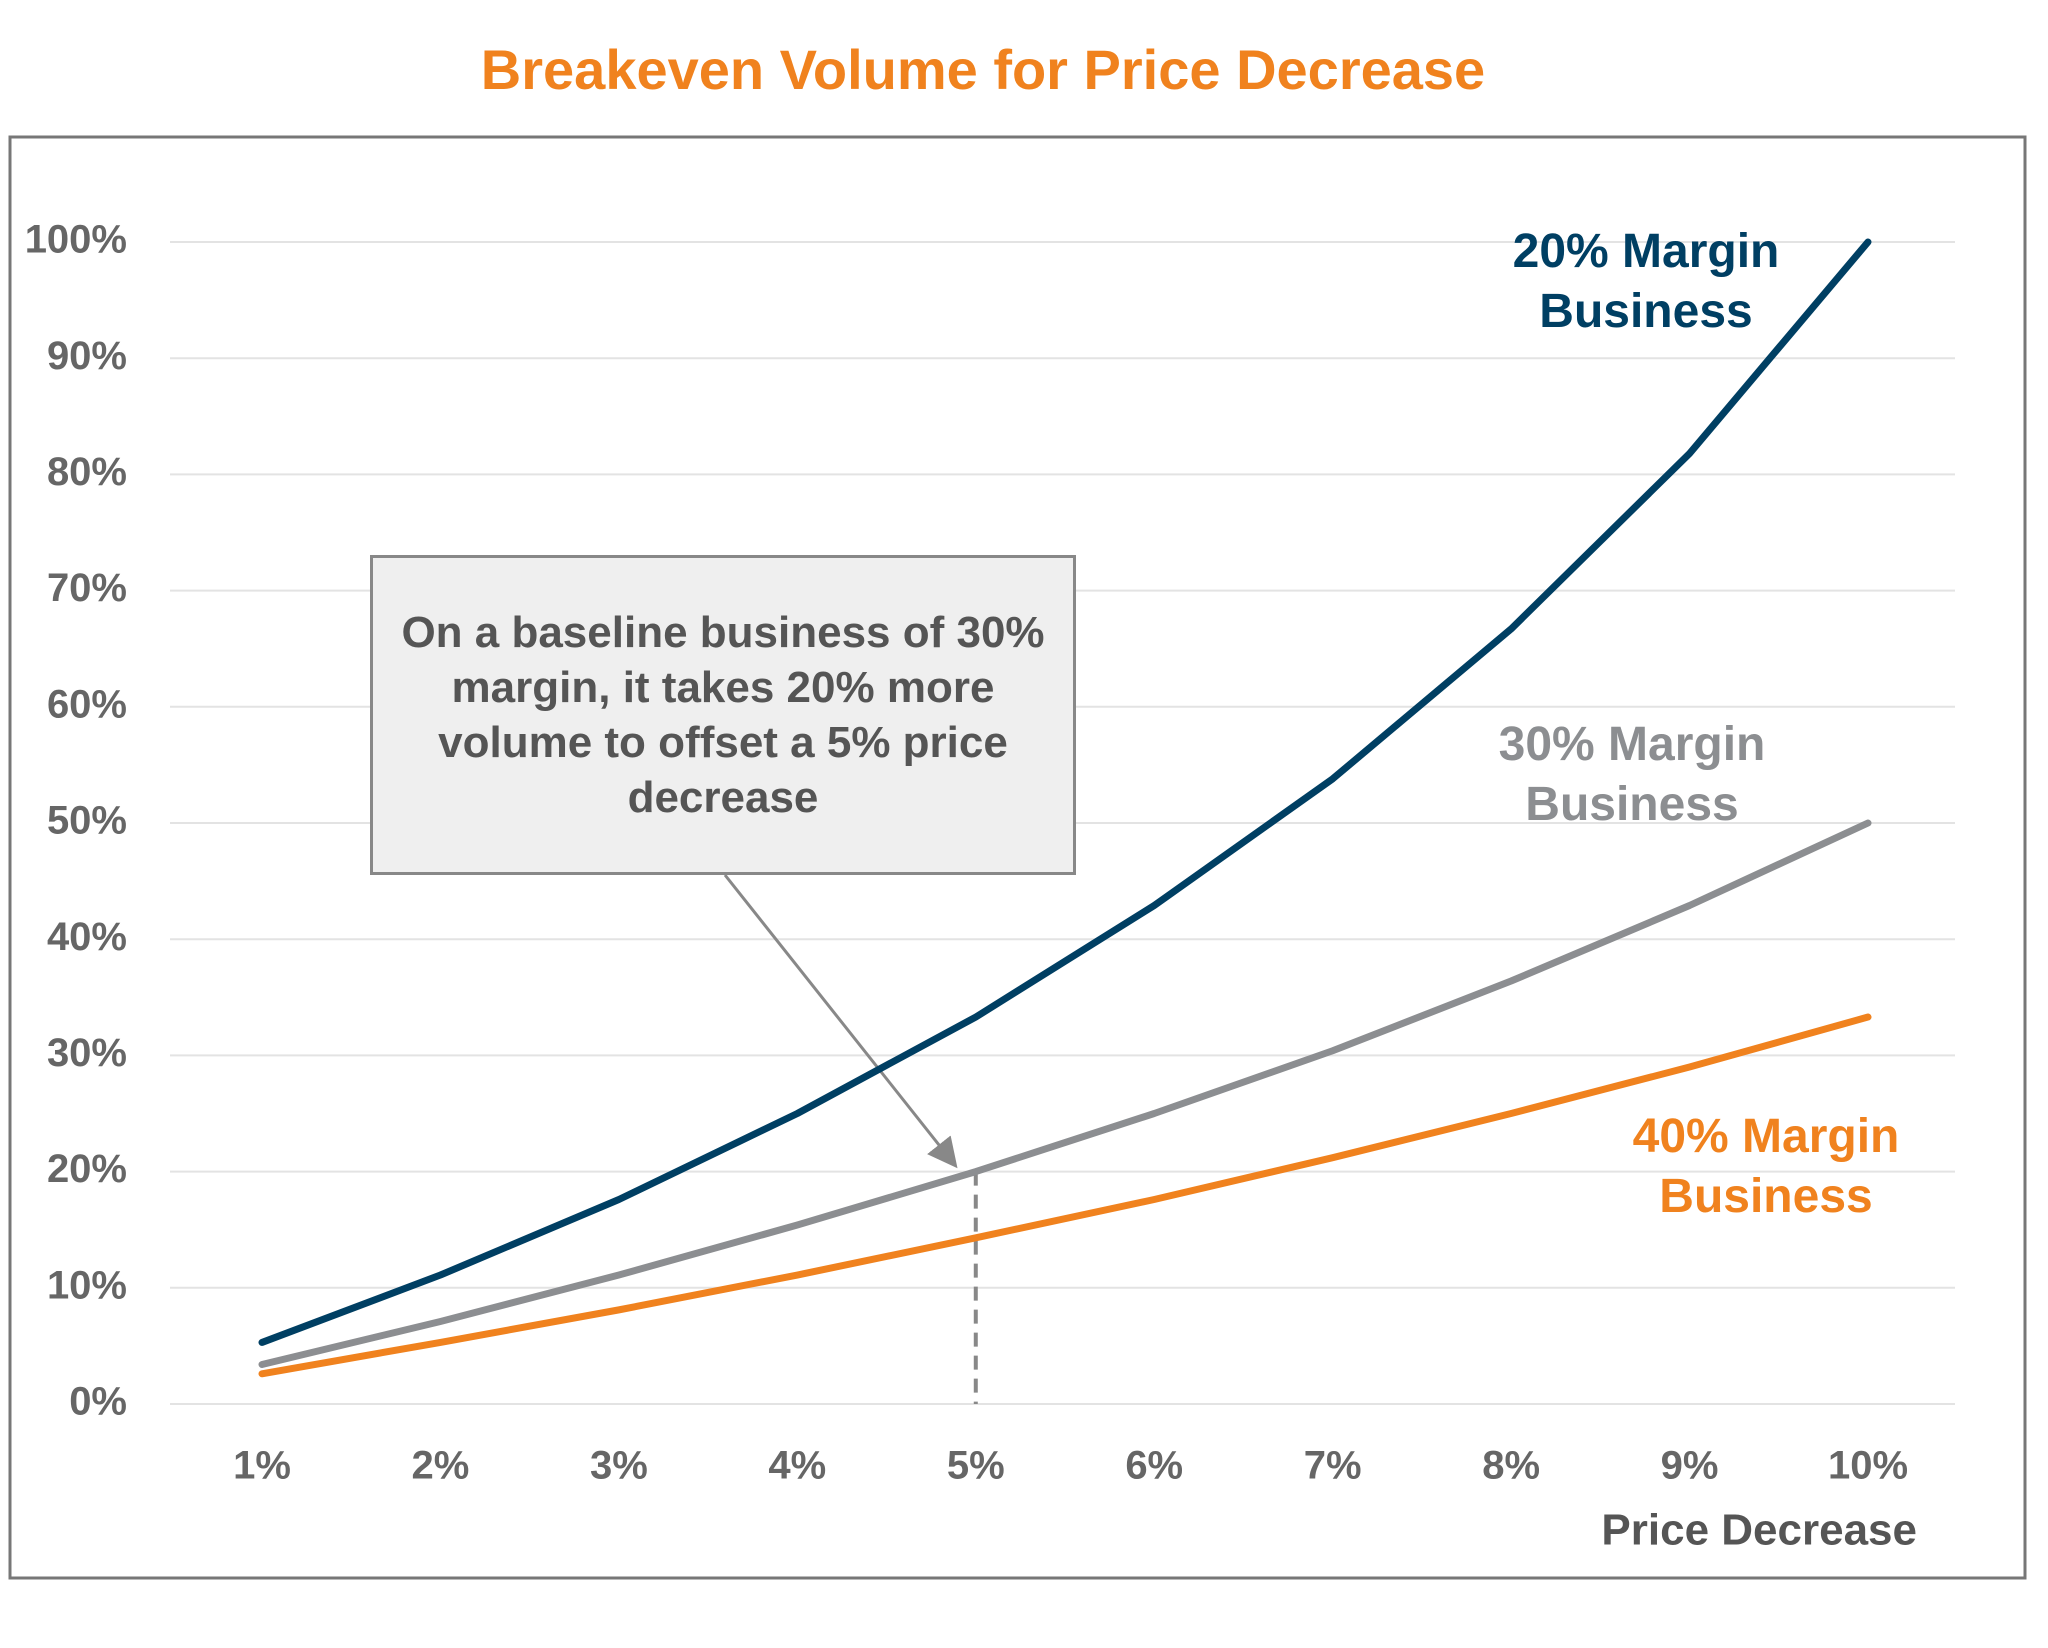 The height and width of the screenshot is (1648, 2048). Describe the element at coordinates (1333, 1466) in the screenshot. I see `x-tick-label: 7%` at that location.